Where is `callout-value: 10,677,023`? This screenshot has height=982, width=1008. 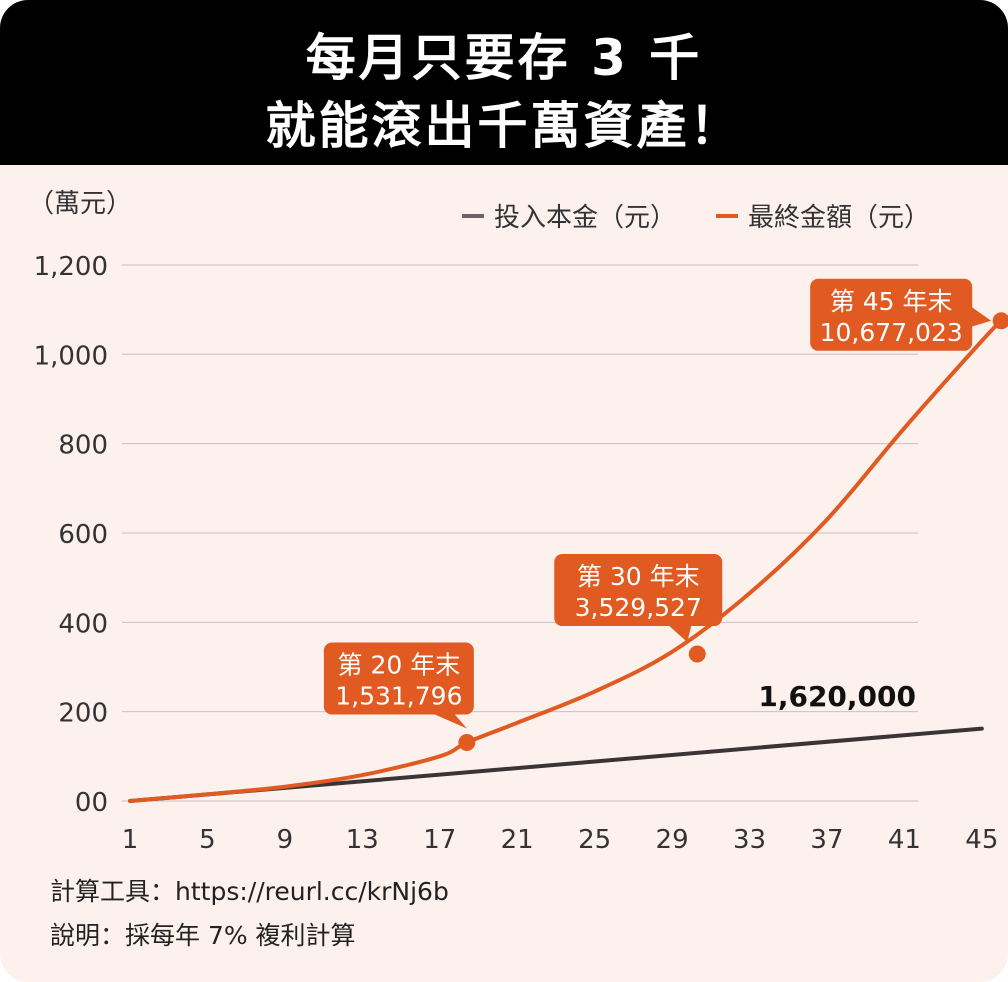 callout-value: 10,677,023 is located at coordinates (891, 332).